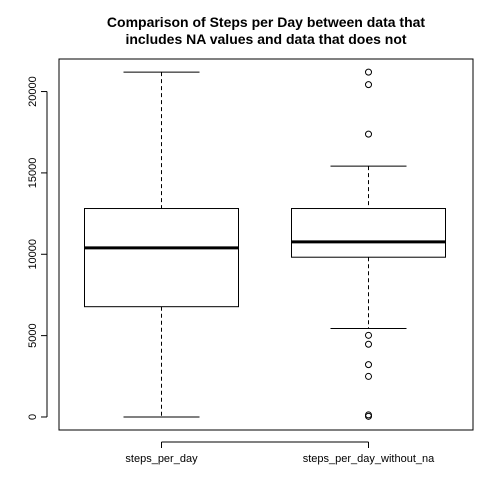 The height and width of the screenshot is (504, 504). What do you see at coordinates (280, 453) in the screenshot?
I see `x-axis: steps_per_day steps_per_day_without_na` at bounding box center [280, 453].